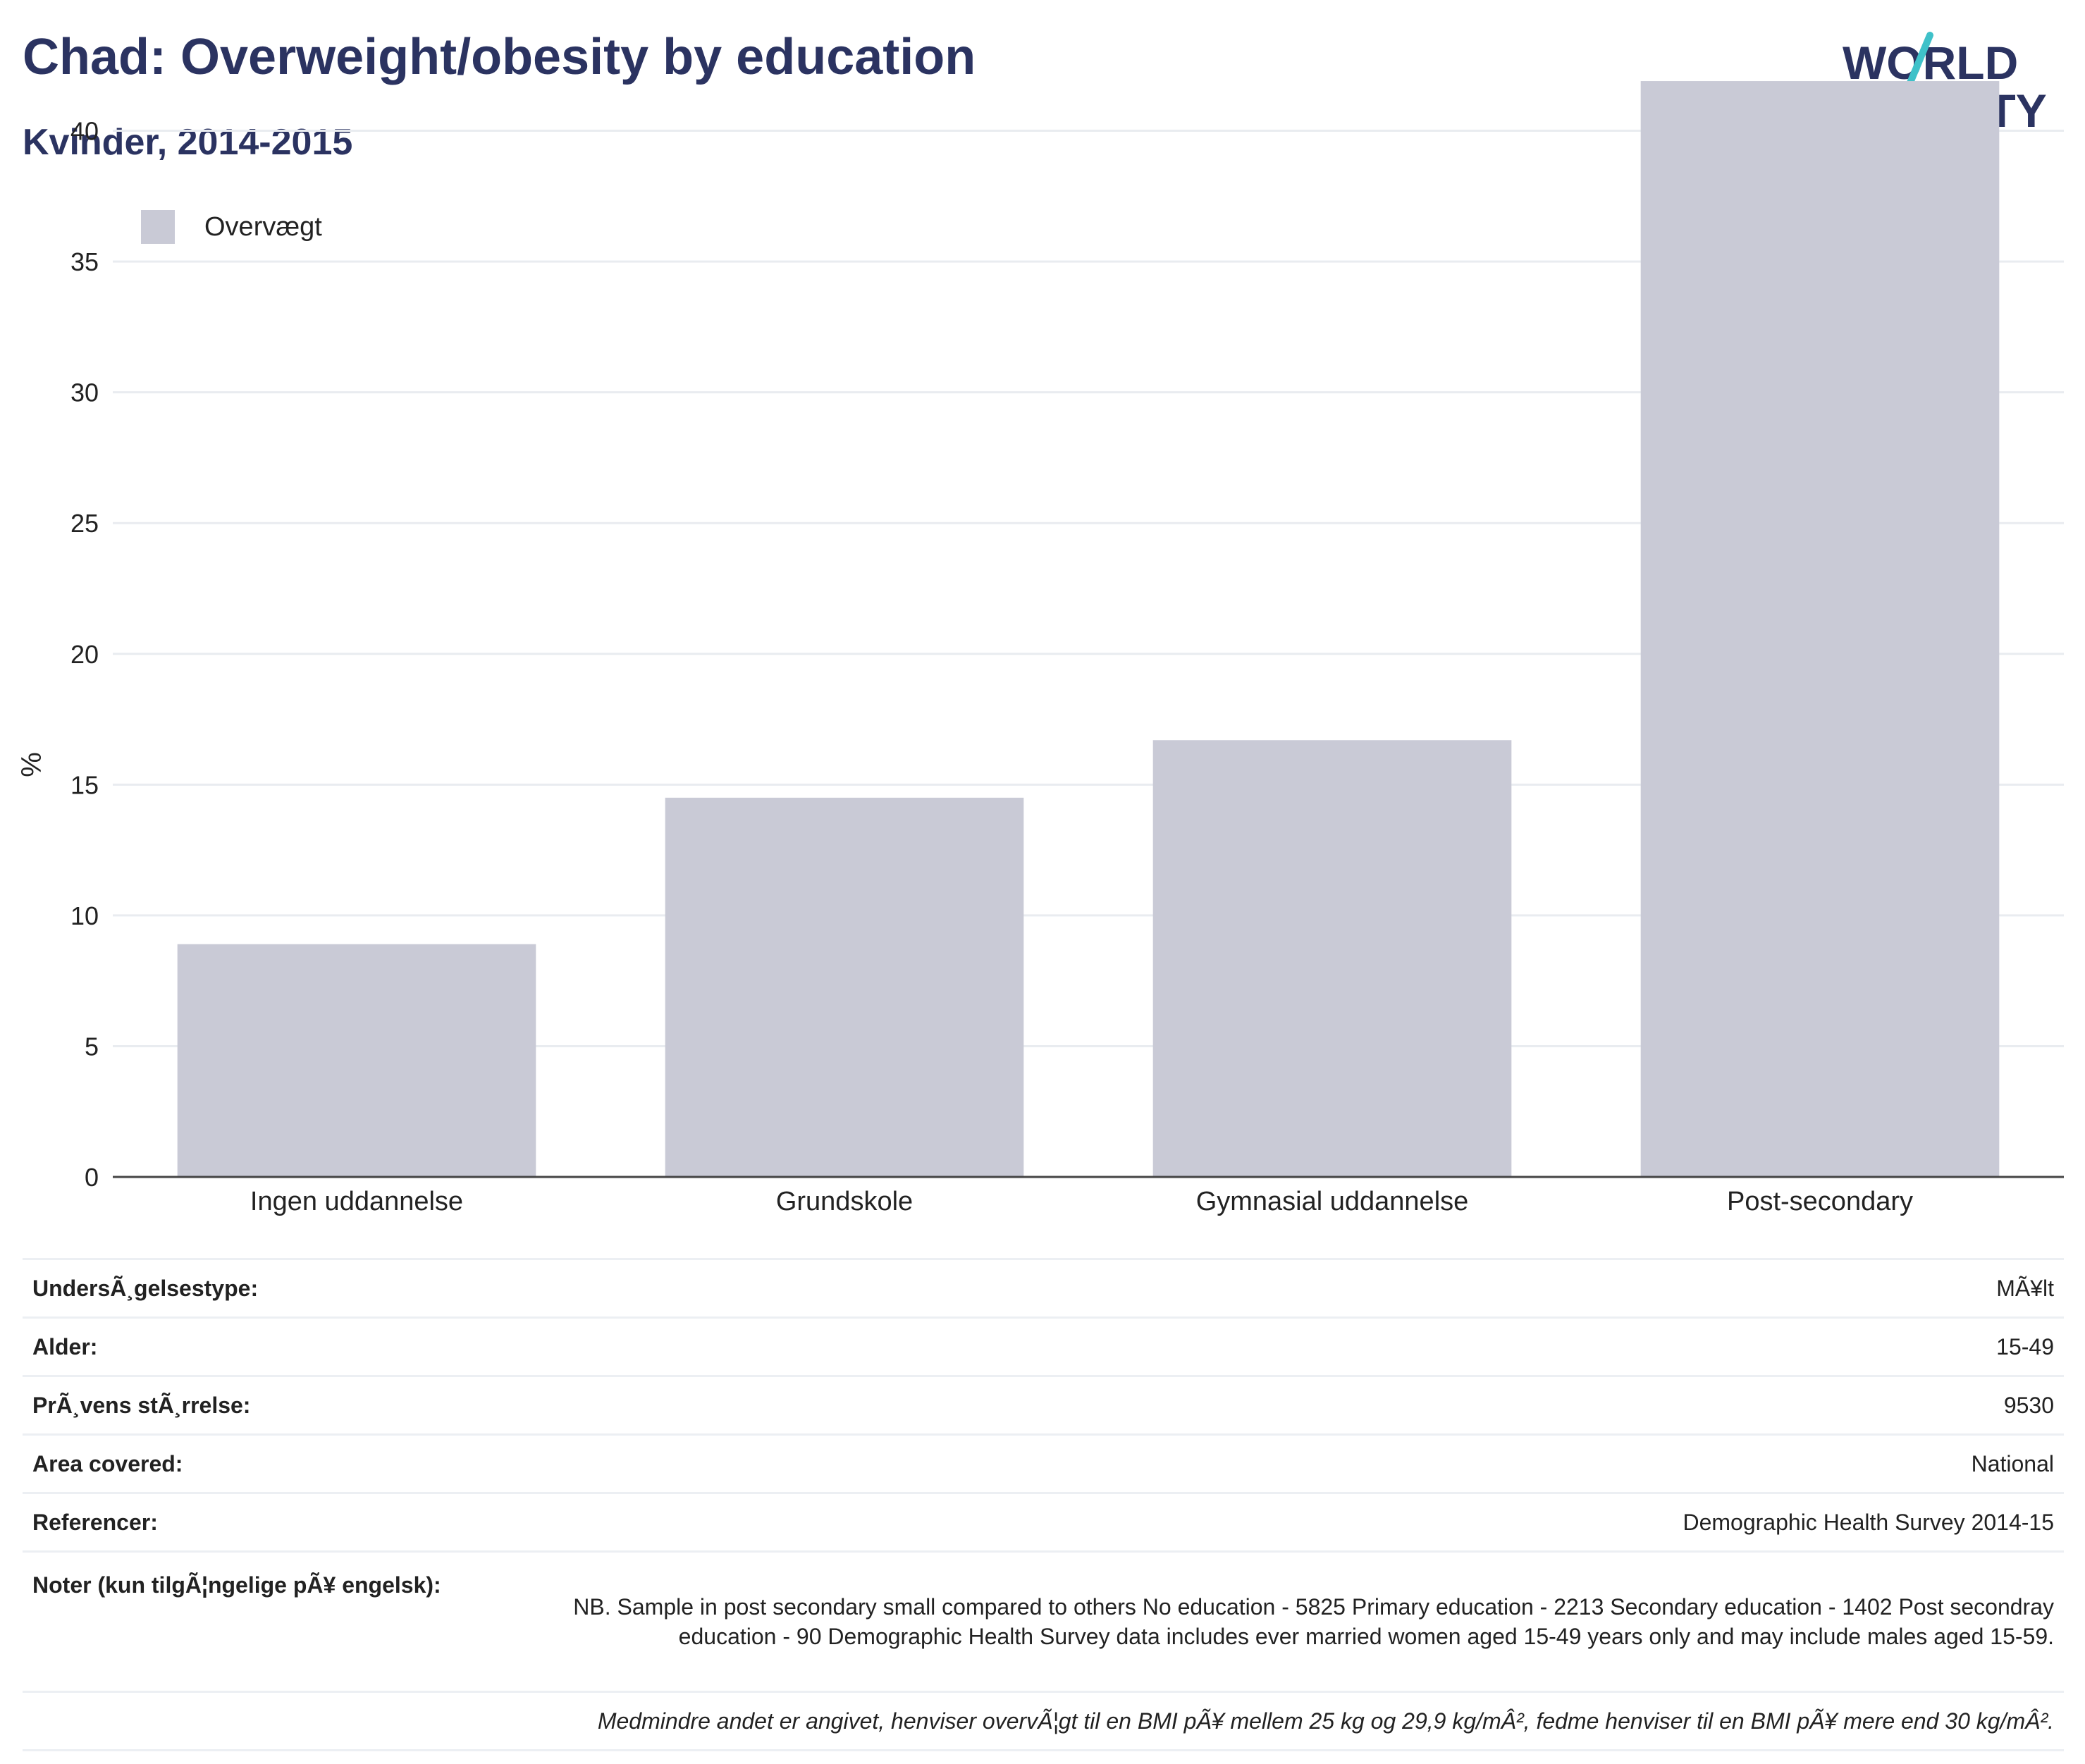 This screenshot has width=2085, height=1764. I want to click on y-tick-label: 30, so click(84, 392).